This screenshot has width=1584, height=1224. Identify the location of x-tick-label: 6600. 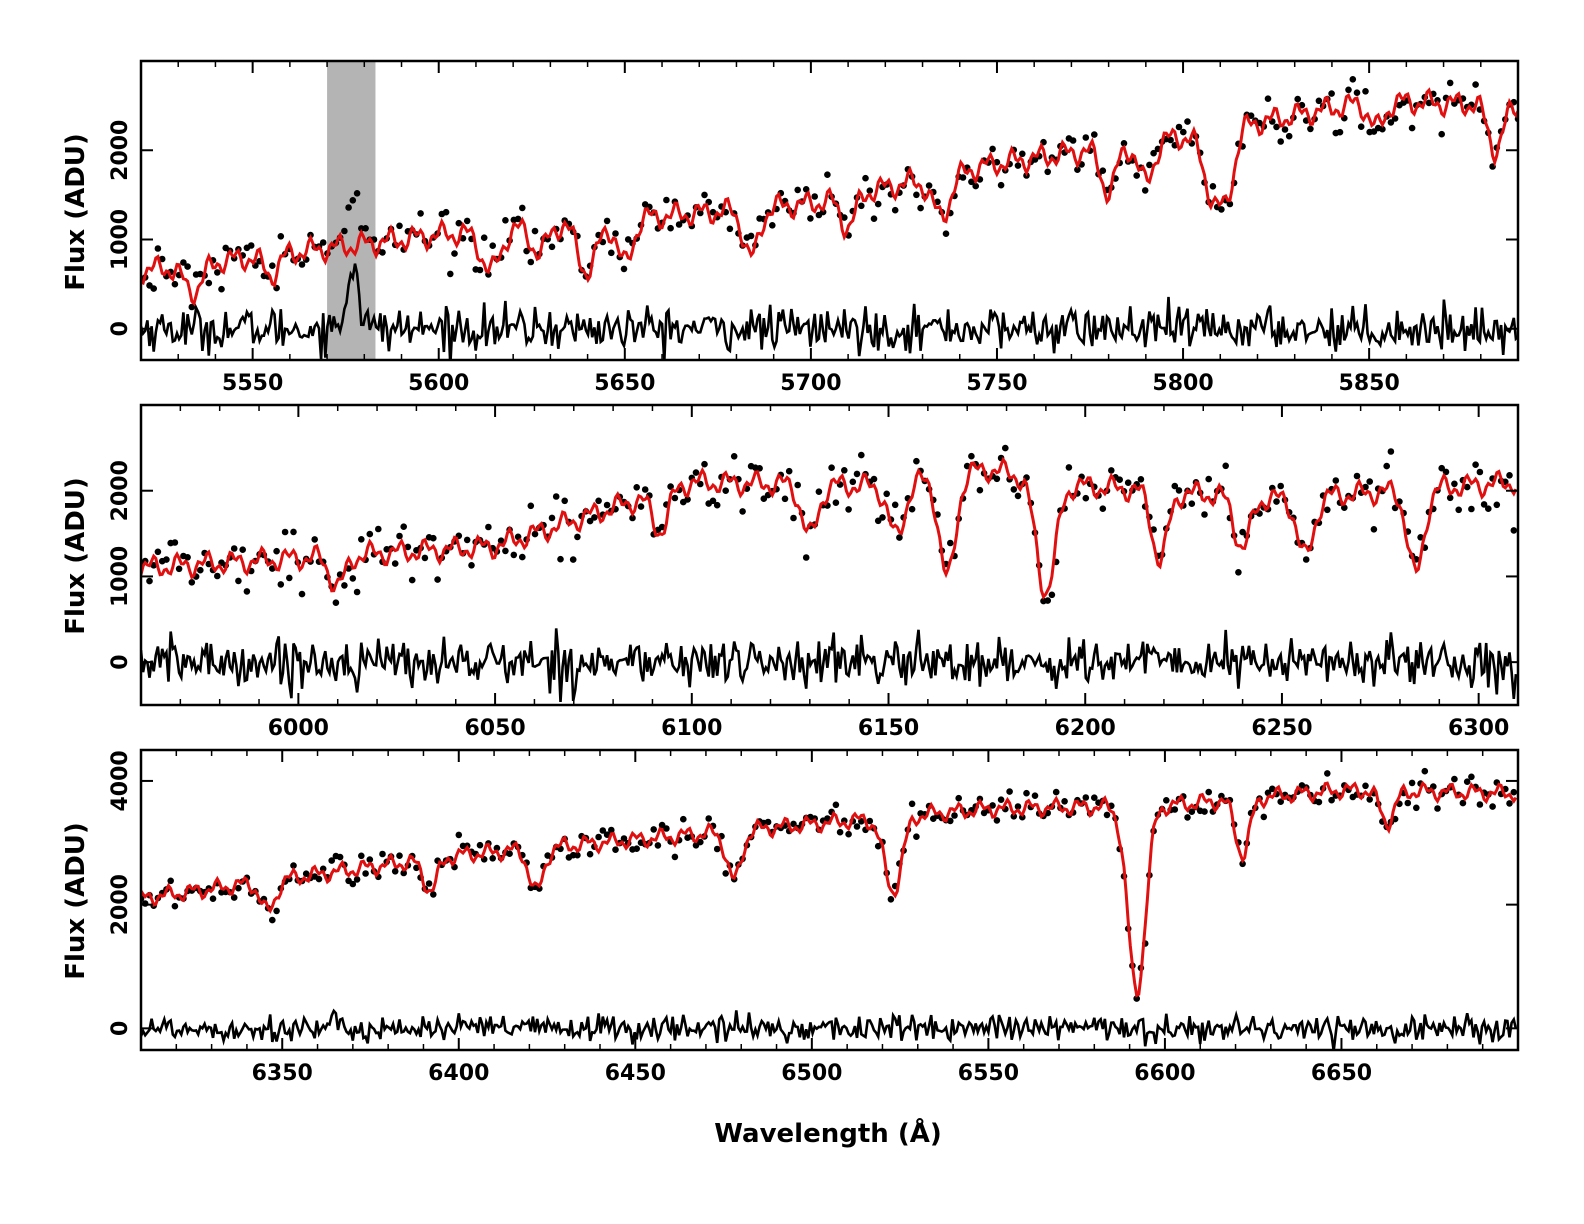
(1164, 1073).